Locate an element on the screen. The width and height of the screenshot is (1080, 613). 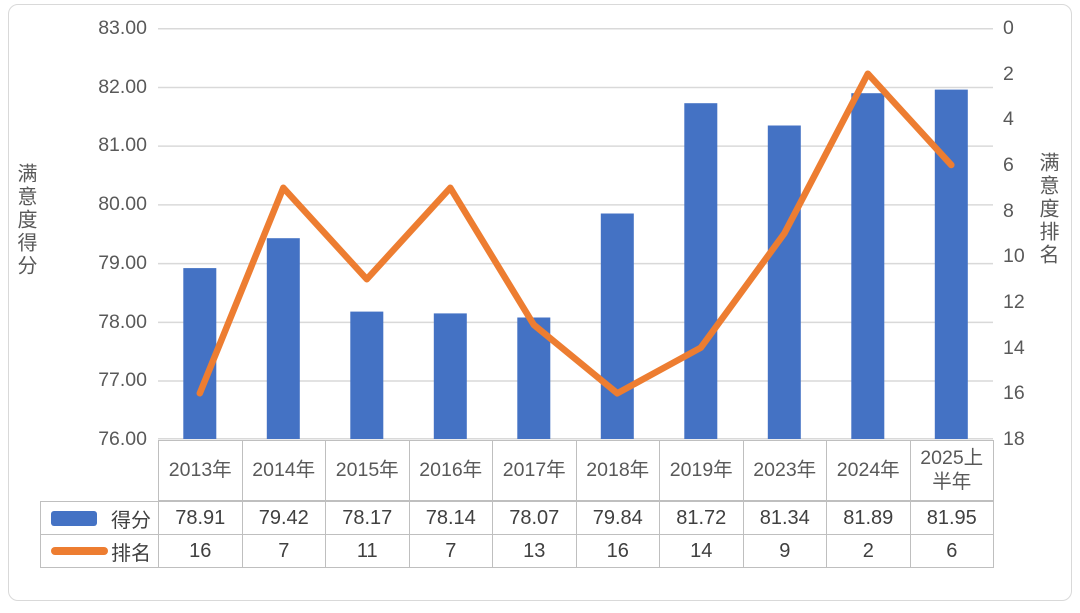
category-label: 2018年 is located at coordinates (618, 469).